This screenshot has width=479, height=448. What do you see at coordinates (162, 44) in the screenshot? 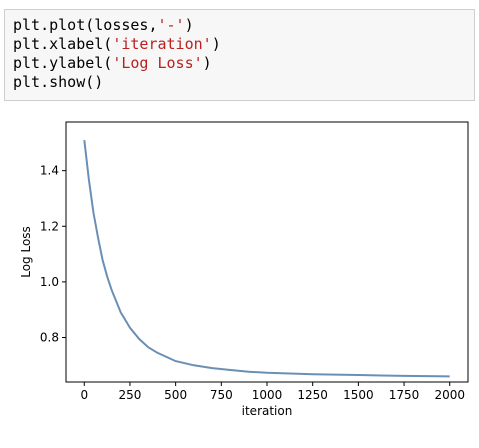
I see `code-string: 'iteration'` at bounding box center [162, 44].